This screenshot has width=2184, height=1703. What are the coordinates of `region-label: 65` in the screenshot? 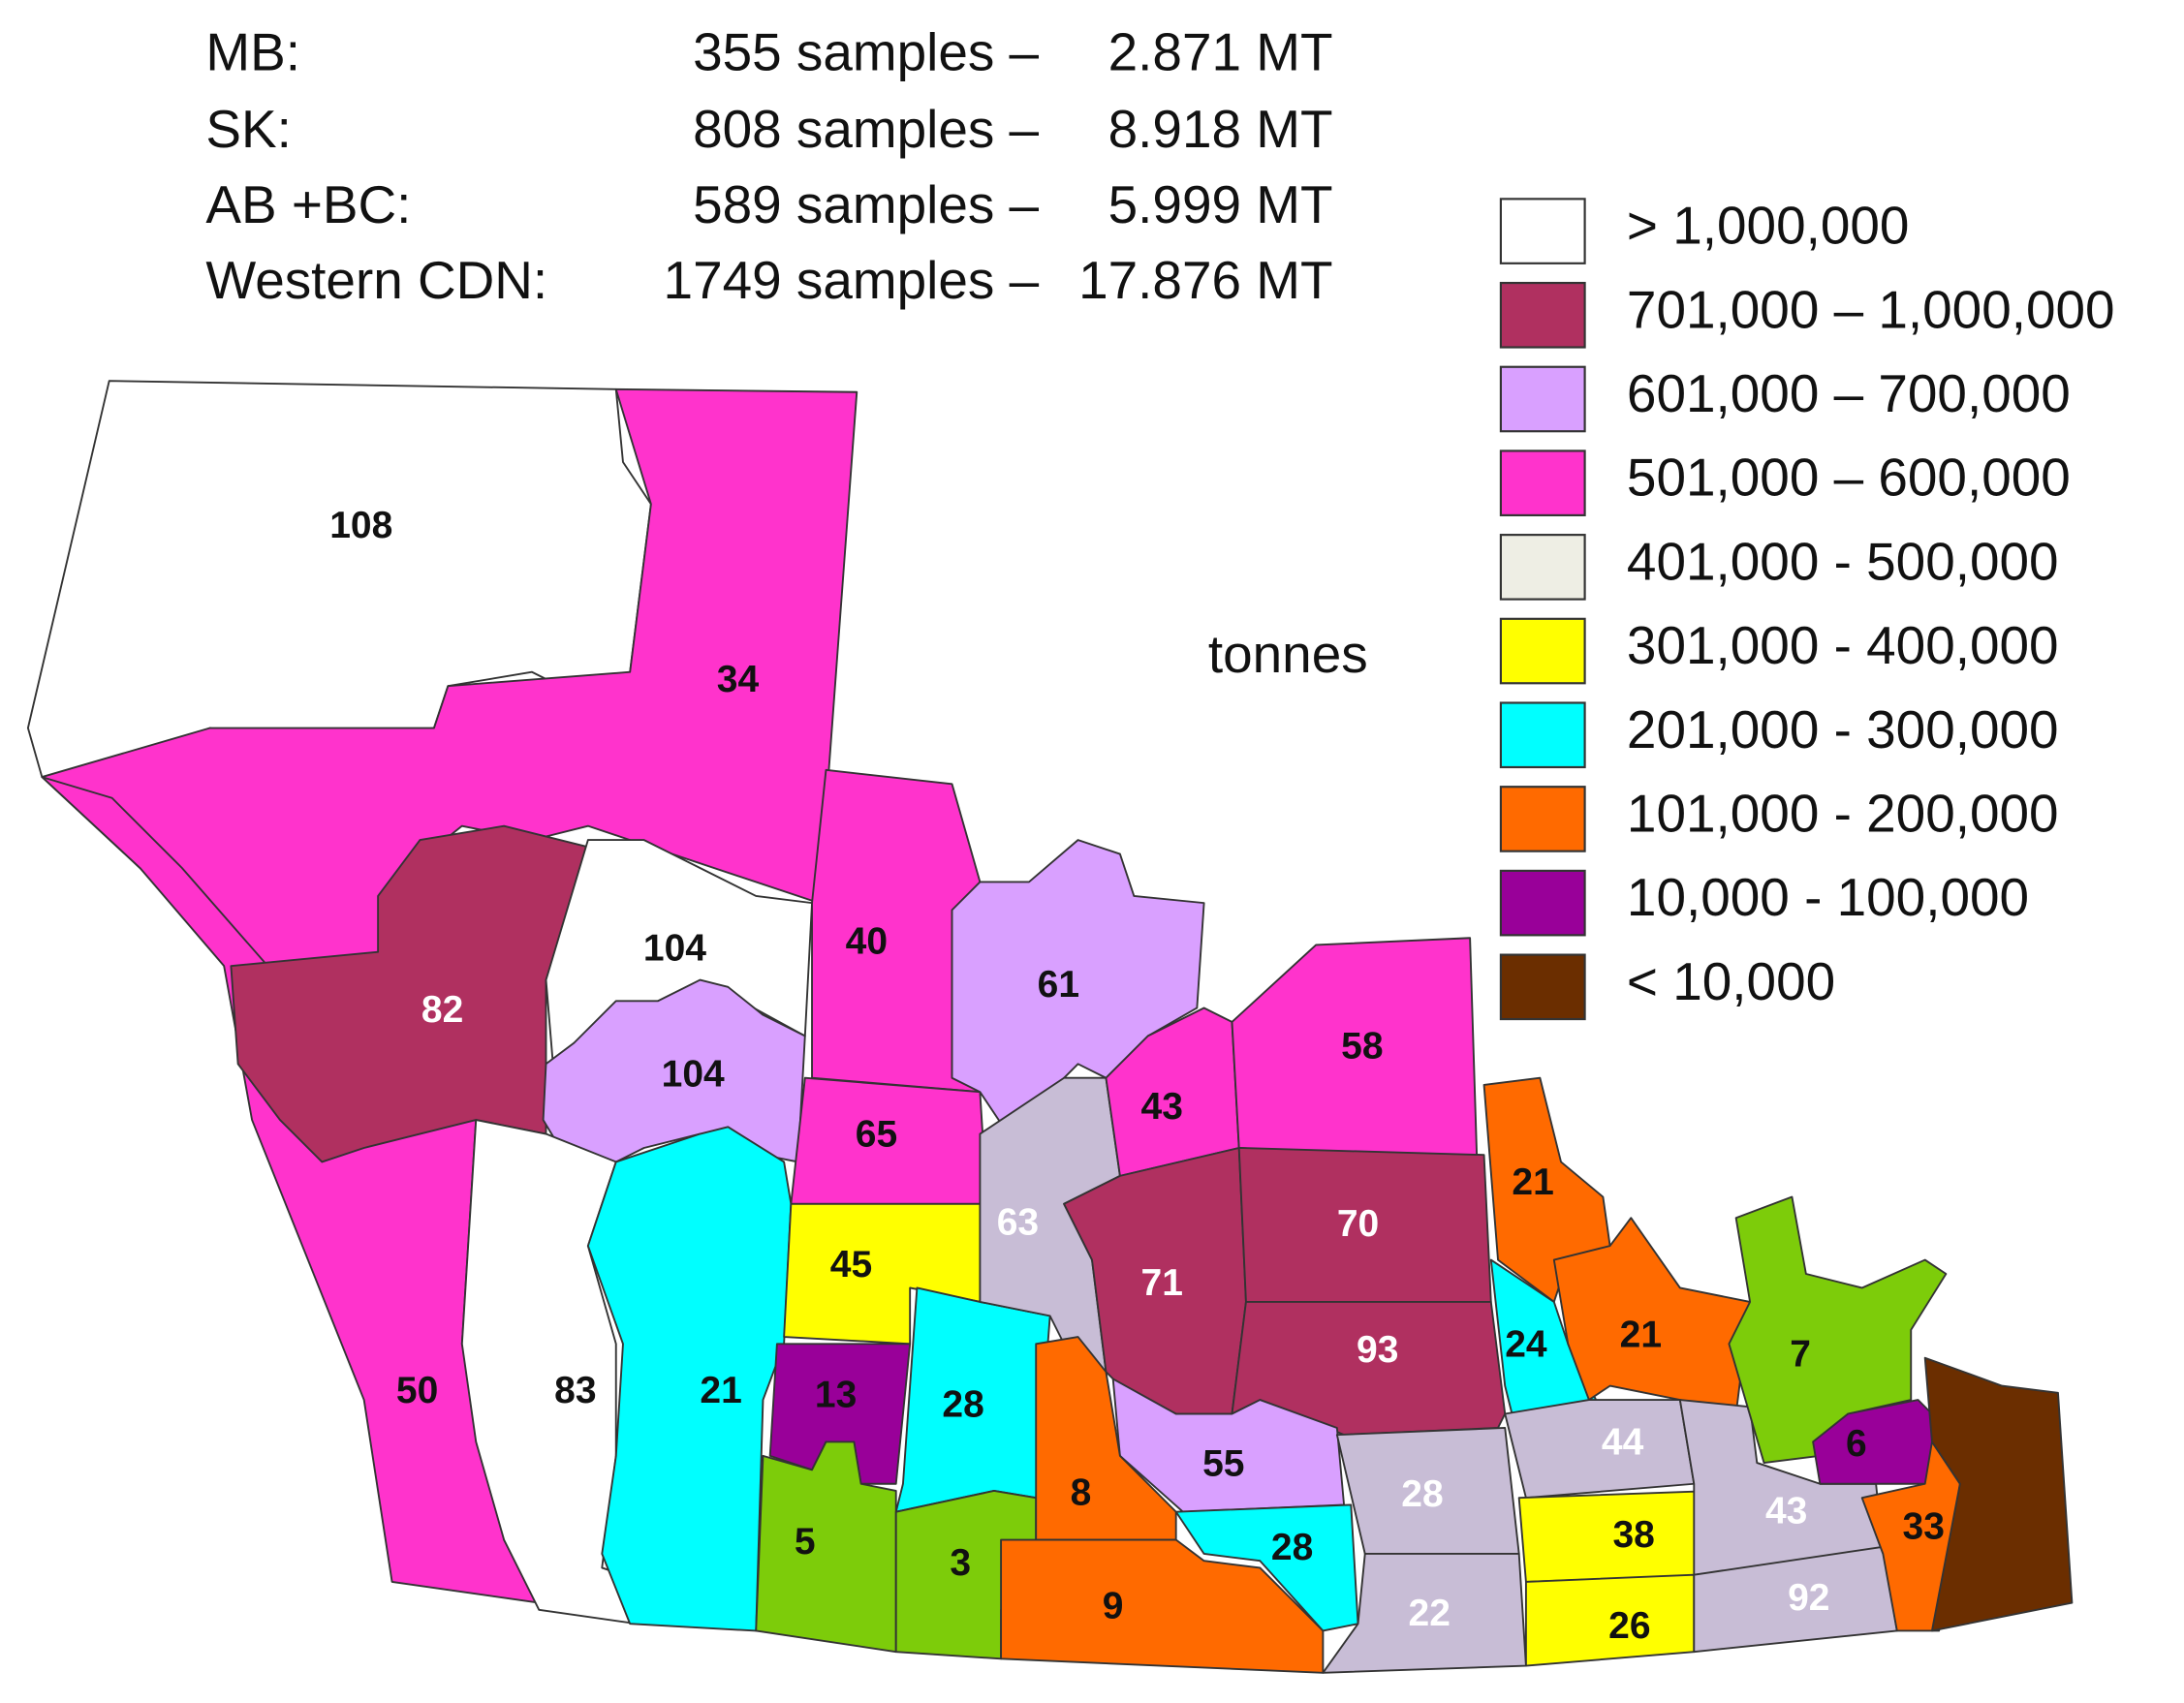 It's located at (877, 1135).